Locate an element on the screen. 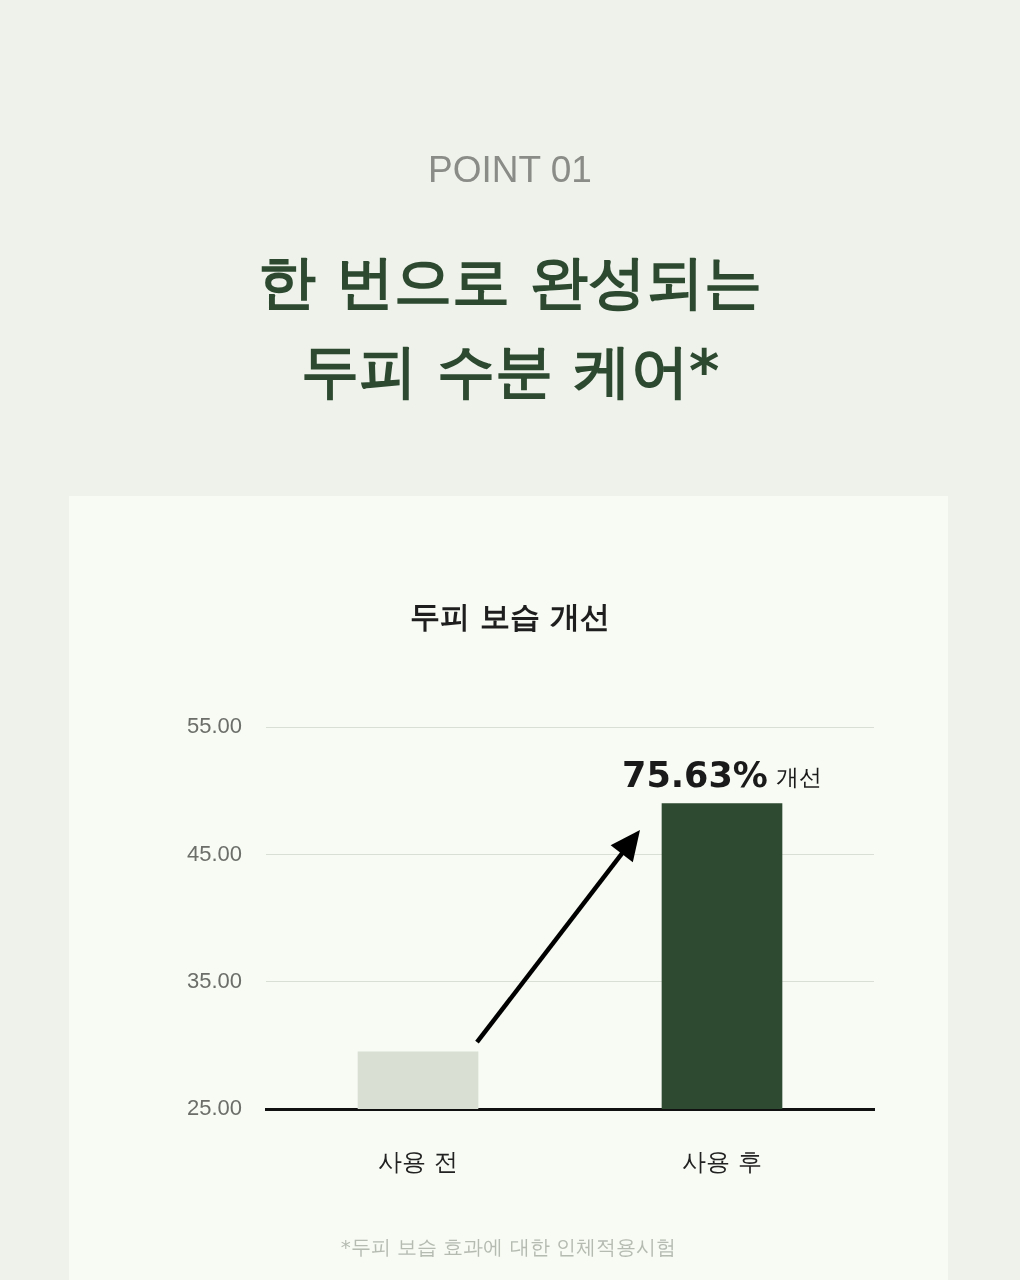 Image resolution: width=1020 pixels, height=1280 pixels. y-tick-label: 35.00 is located at coordinates (214, 980).